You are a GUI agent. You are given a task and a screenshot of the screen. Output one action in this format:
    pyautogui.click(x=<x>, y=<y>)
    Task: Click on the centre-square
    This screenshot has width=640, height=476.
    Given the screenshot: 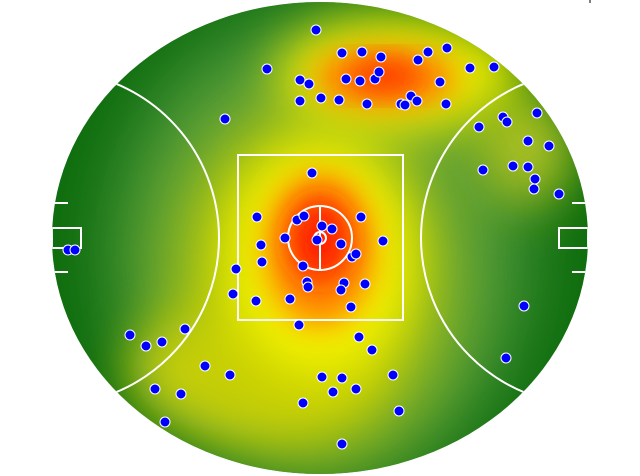 What is the action you would take?
    pyautogui.click(x=320, y=237)
    